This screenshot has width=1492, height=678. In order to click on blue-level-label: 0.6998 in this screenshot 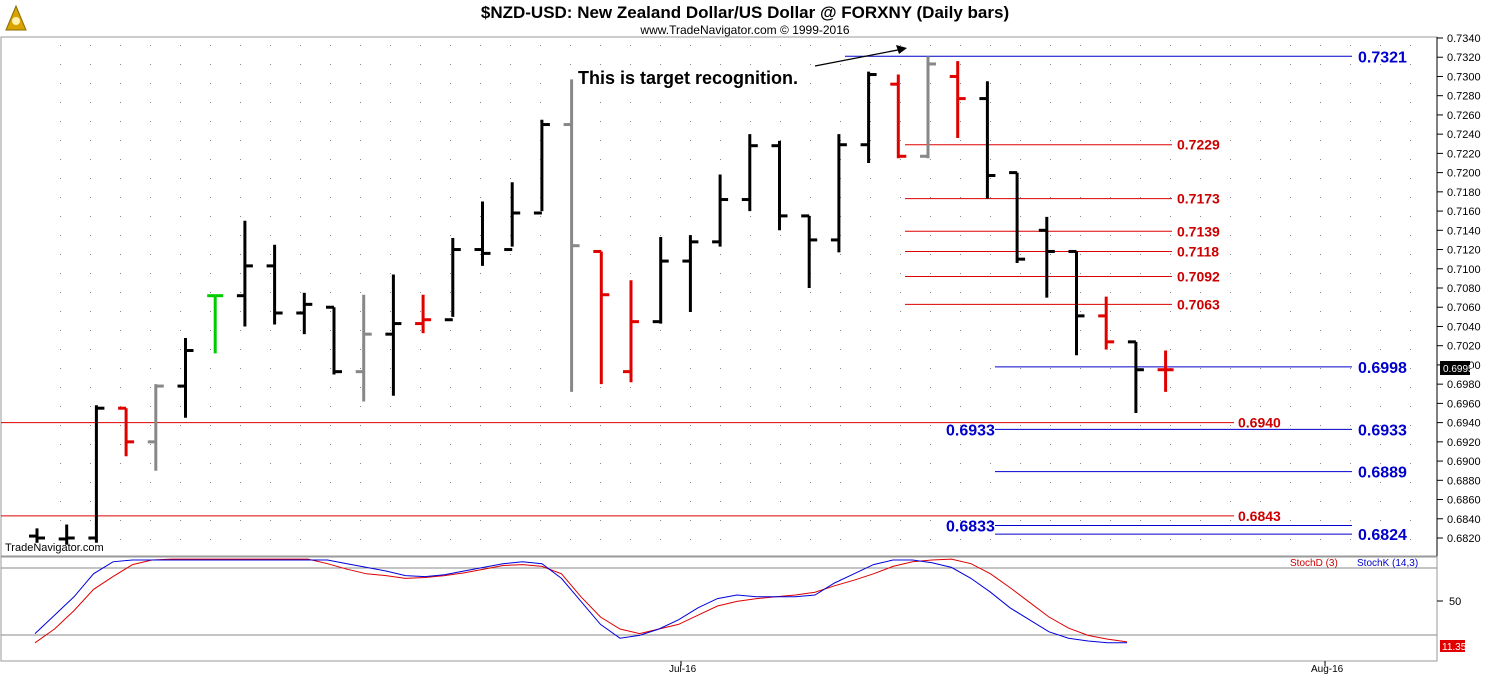, I will do `click(1382, 368)`.